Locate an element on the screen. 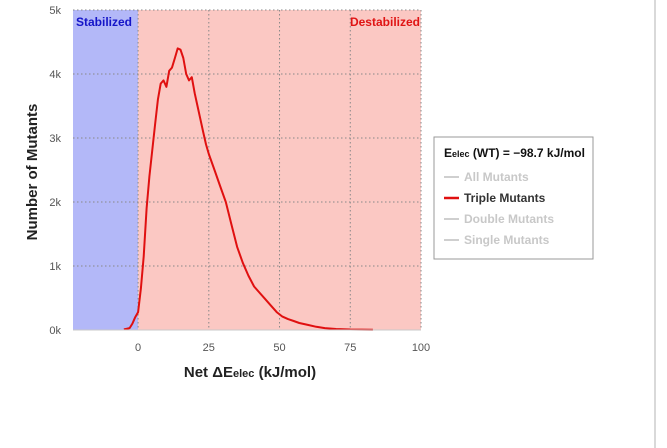  y-tick-label: 1k is located at coordinates (55, 267).